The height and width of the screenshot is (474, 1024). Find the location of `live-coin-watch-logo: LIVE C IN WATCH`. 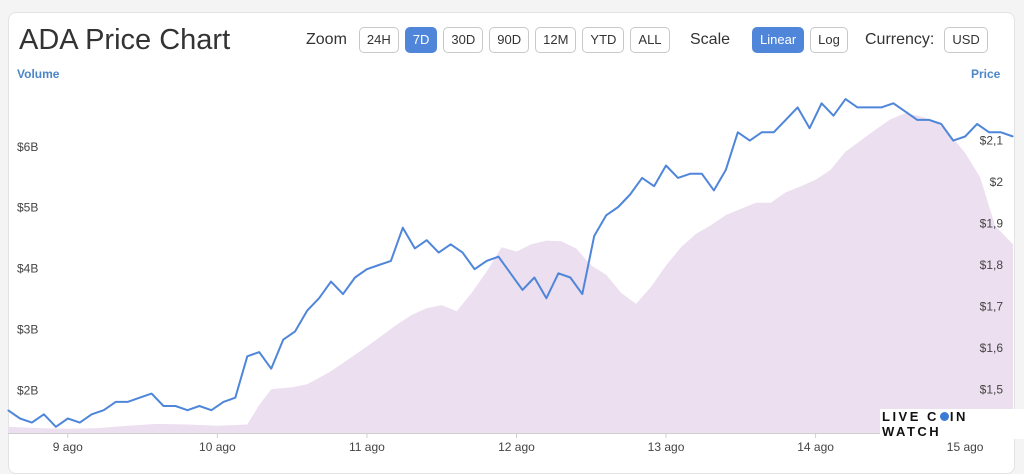

live-coin-watch-logo: LIVE C IN WATCH is located at coordinates (952, 424).